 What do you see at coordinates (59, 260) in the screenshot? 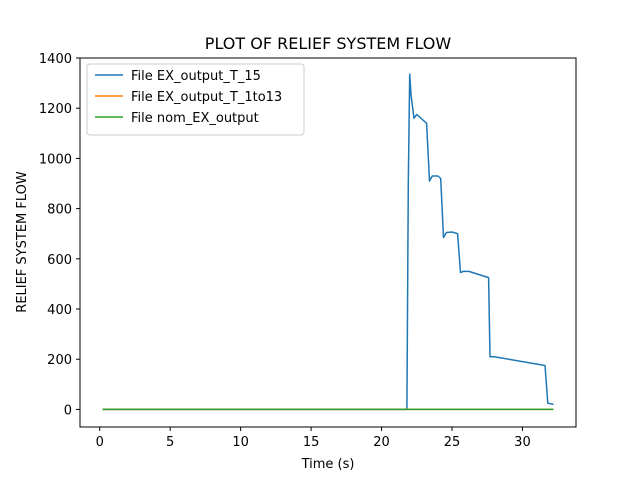
I see `y-tick-label: 600` at bounding box center [59, 260].